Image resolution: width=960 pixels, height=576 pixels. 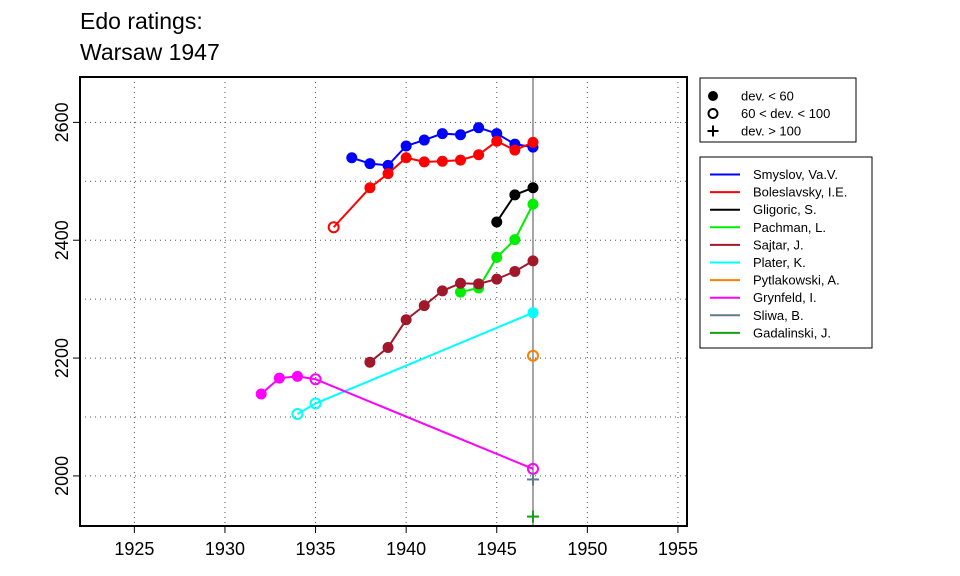 I want to click on deviation-legend-label: 60 < dev. < 100, so click(x=785, y=113).